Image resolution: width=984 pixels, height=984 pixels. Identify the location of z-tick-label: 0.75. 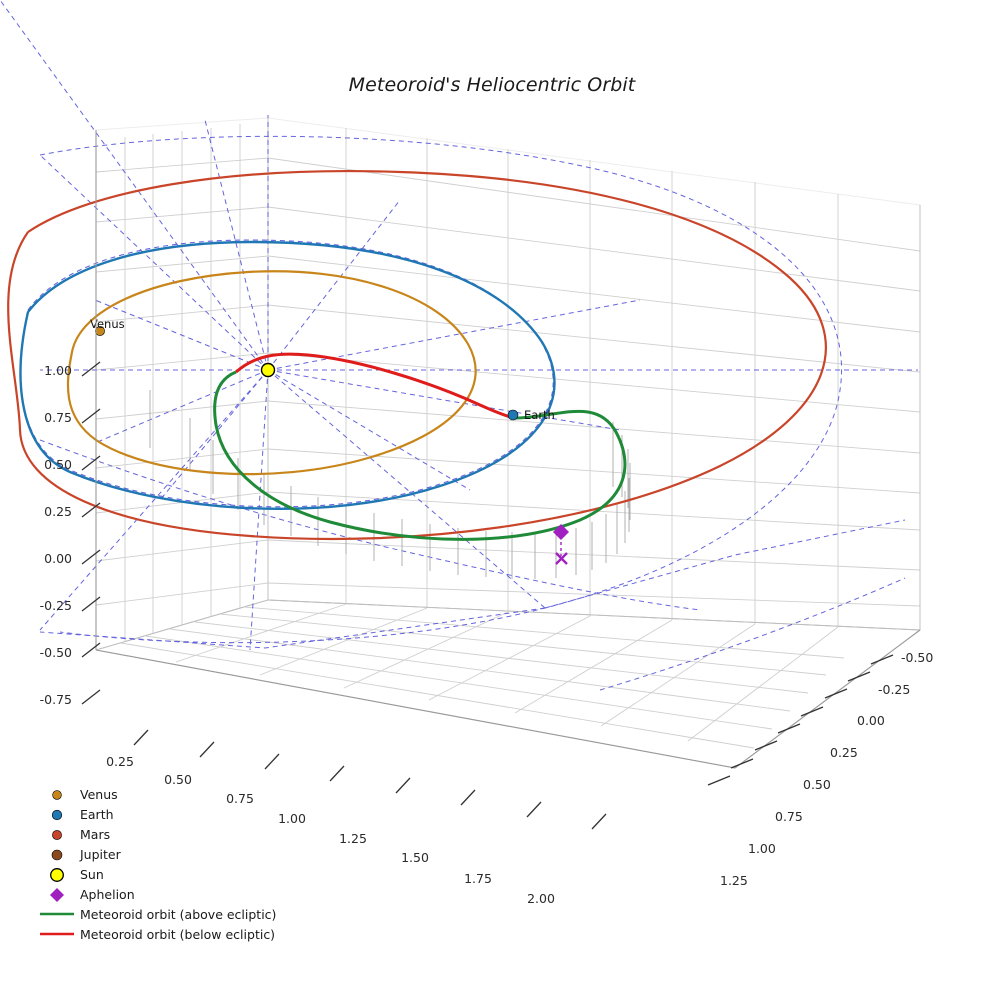
(58, 417).